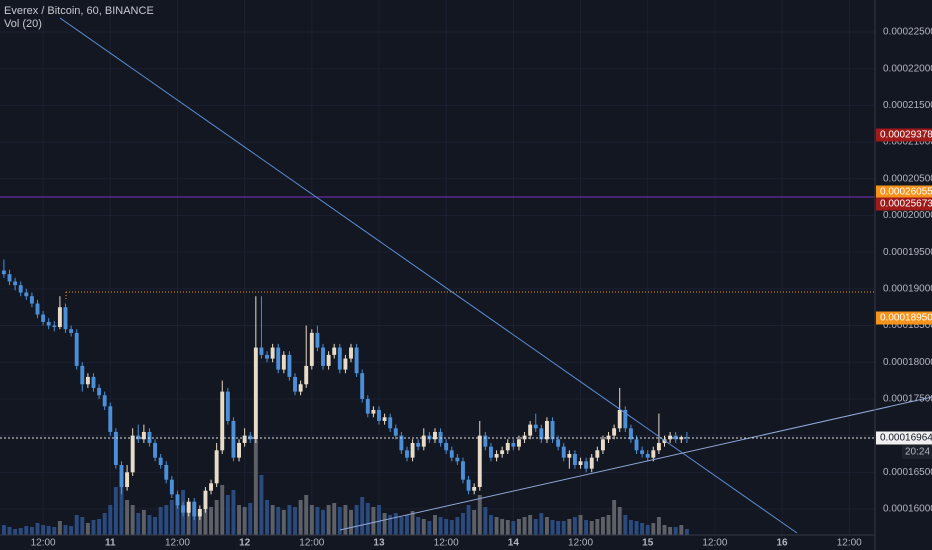 The width and height of the screenshot is (932, 550). What do you see at coordinates (907, 472) in the screenshot?
I see `y-tick-label: 0.00016500` at bounding box center [907, 472].